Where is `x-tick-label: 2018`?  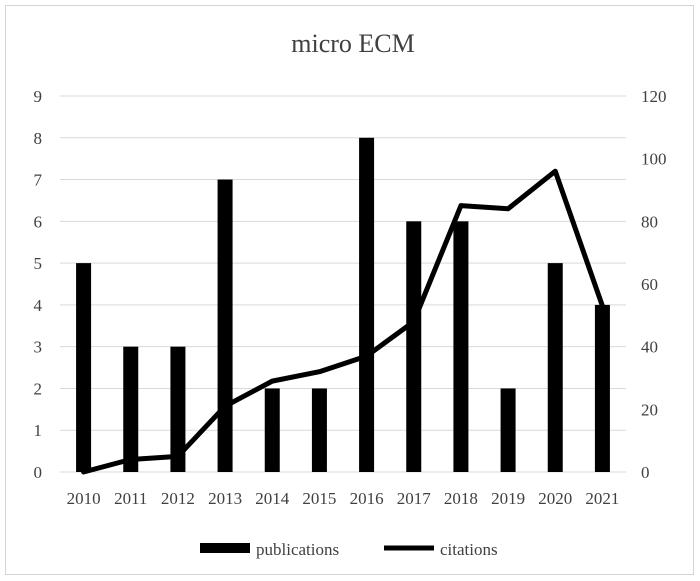 x-tick-label: 2018 is located at coordinates (461, 498).